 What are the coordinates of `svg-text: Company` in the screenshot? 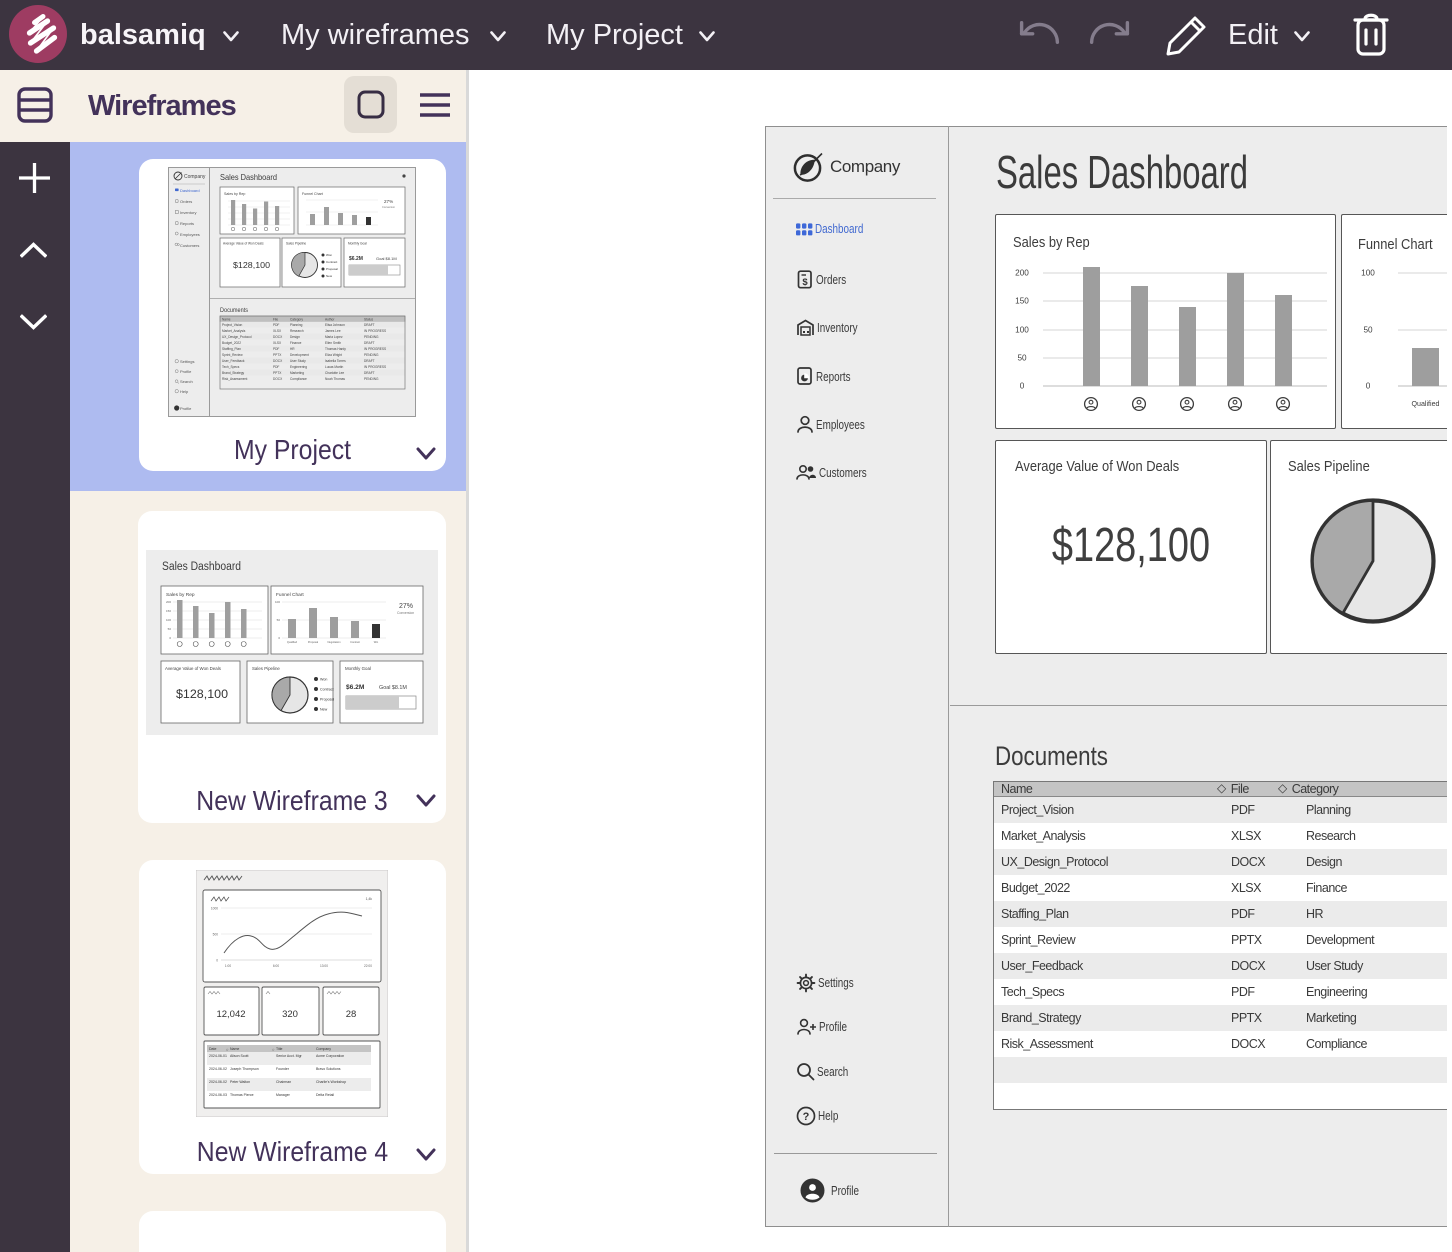 It's located at (195, 177).